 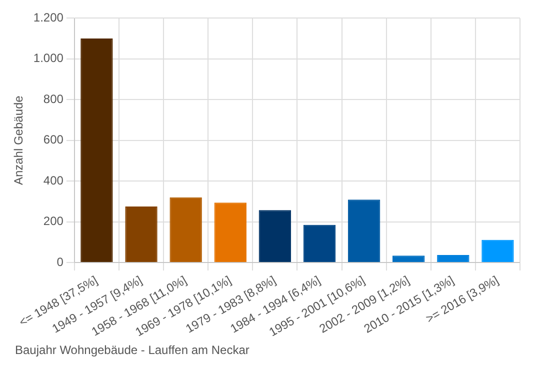 I want to click on y-tick-label: 200, so click(x=53, y=221).